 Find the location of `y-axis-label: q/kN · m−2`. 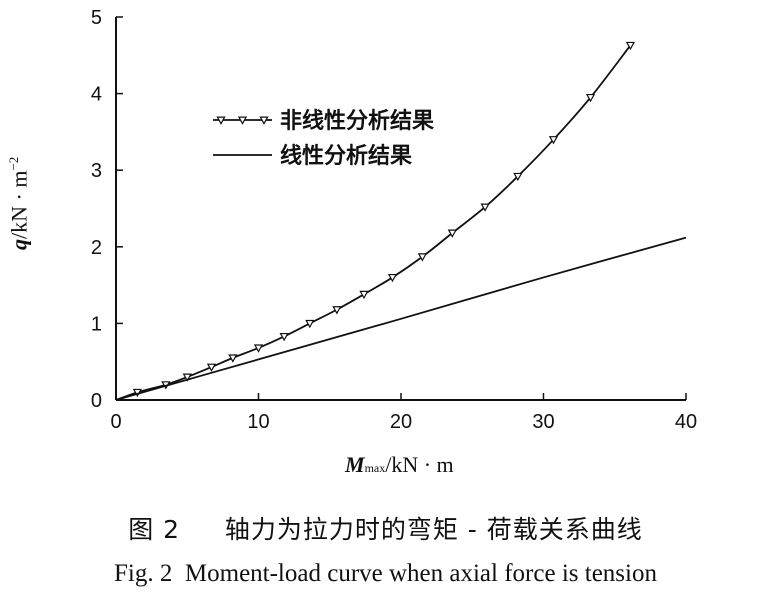

y-axis-label: q/kN · m−2 is located at coordinates (19, 203).